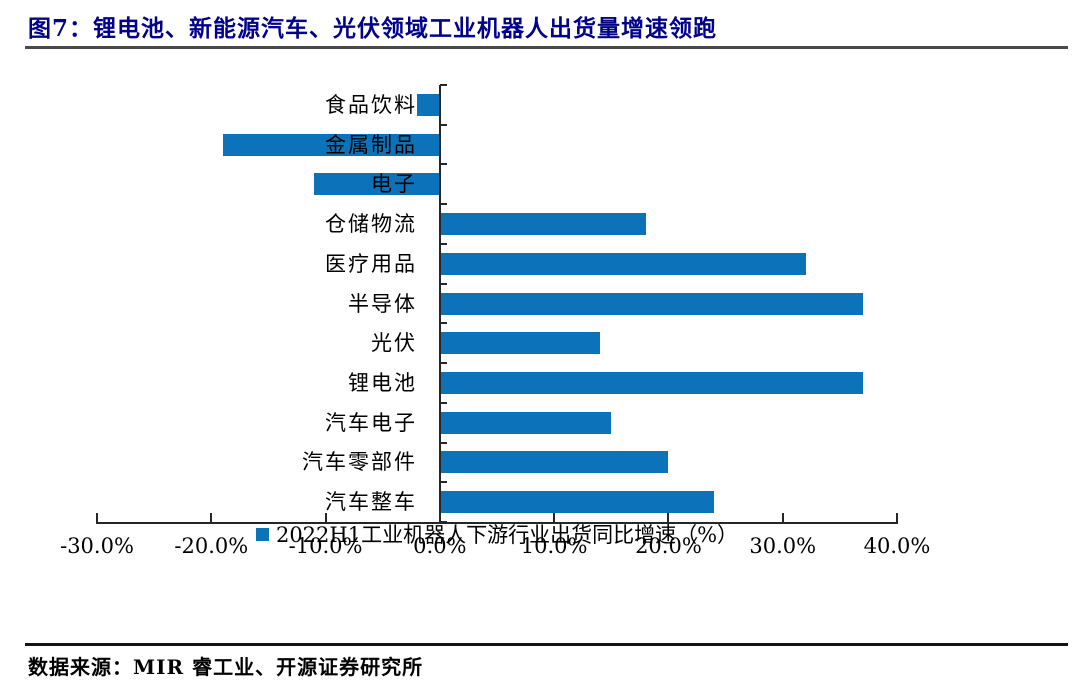 This screenshot has width=1080, height=687. I want to click on title-divider, so click(546, 47).